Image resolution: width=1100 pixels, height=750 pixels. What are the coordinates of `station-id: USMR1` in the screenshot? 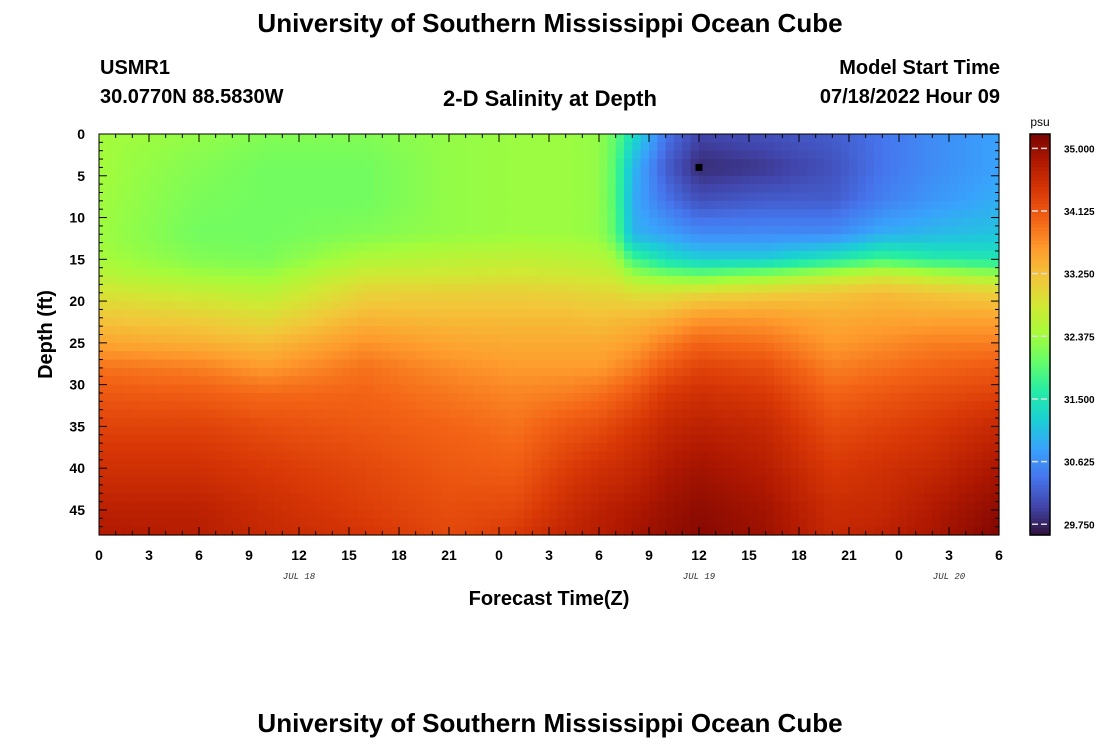 It's located at (135, 68).